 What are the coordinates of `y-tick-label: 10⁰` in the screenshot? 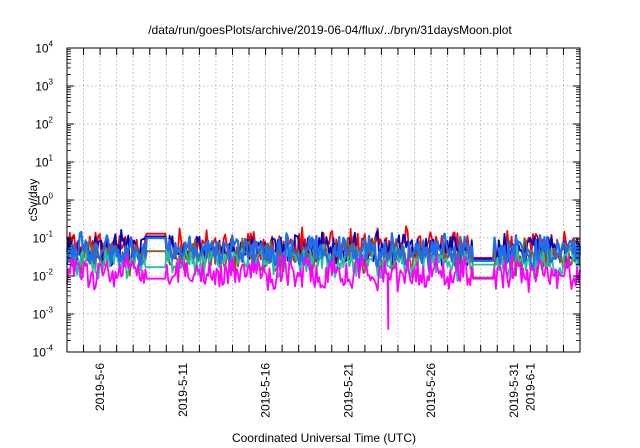 It's located at (44, 200).